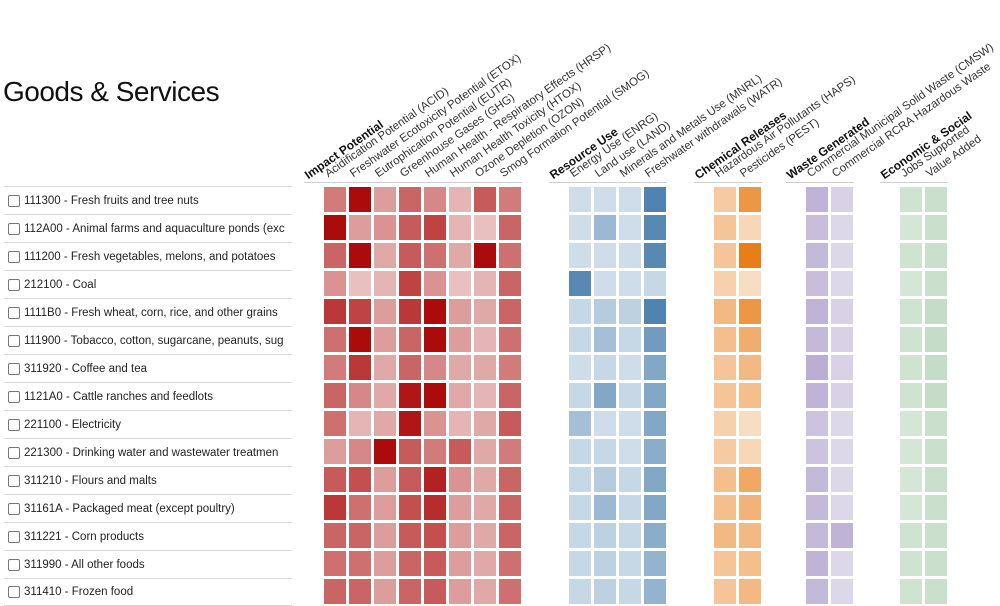 The image size is (1000, 606). What do you see at coordinates (148, 284) in the screenshot?
I see `table-row: 212100 - Coal` at bounding box center [148, 284].